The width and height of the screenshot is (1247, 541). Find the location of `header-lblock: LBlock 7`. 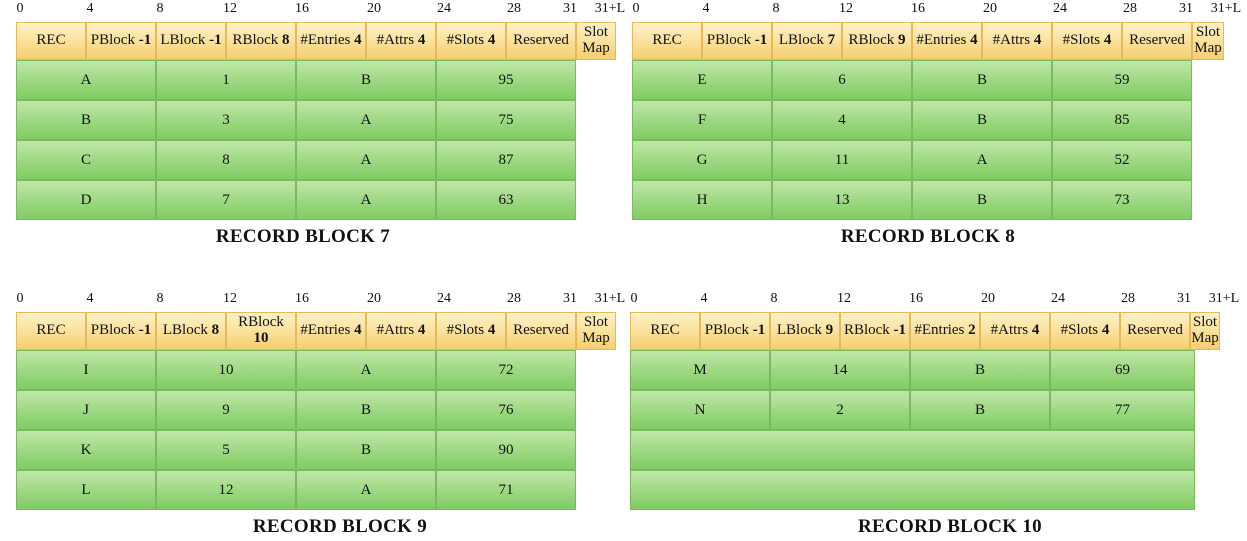

header-lblock: LBlock 7 is located at coordinates (807, 41).